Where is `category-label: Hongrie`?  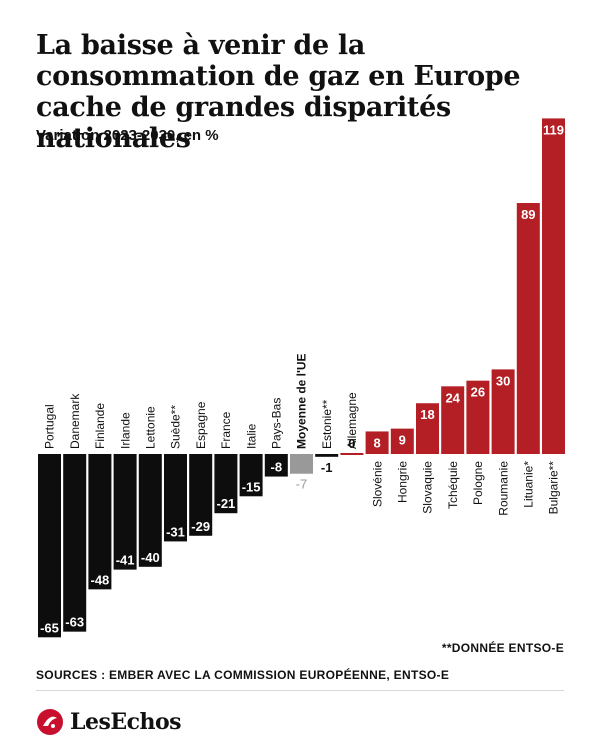
category-label: Hongrie is located at coordinates (403, 482).